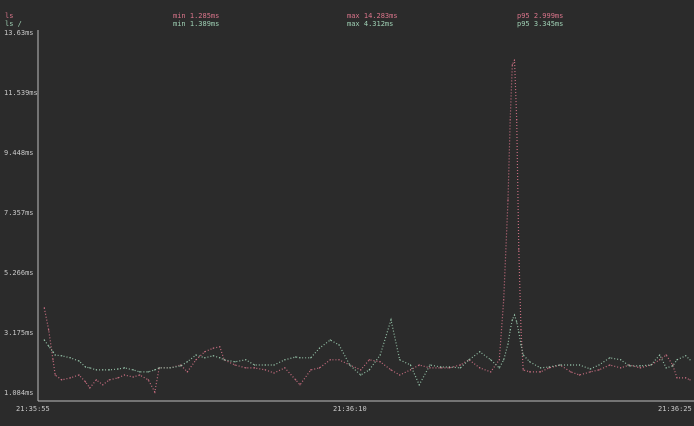 This screenshot has height=426, width=694. I want to click on legend-ls-p95: p95 2.999ms, so click(540, 16).